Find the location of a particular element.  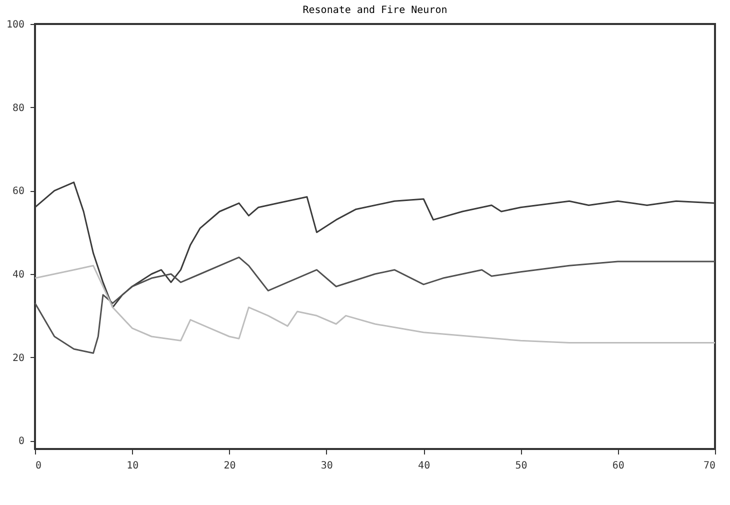

chart-title: Resonate and Fire Neuron is located at coordinates (375, 10).